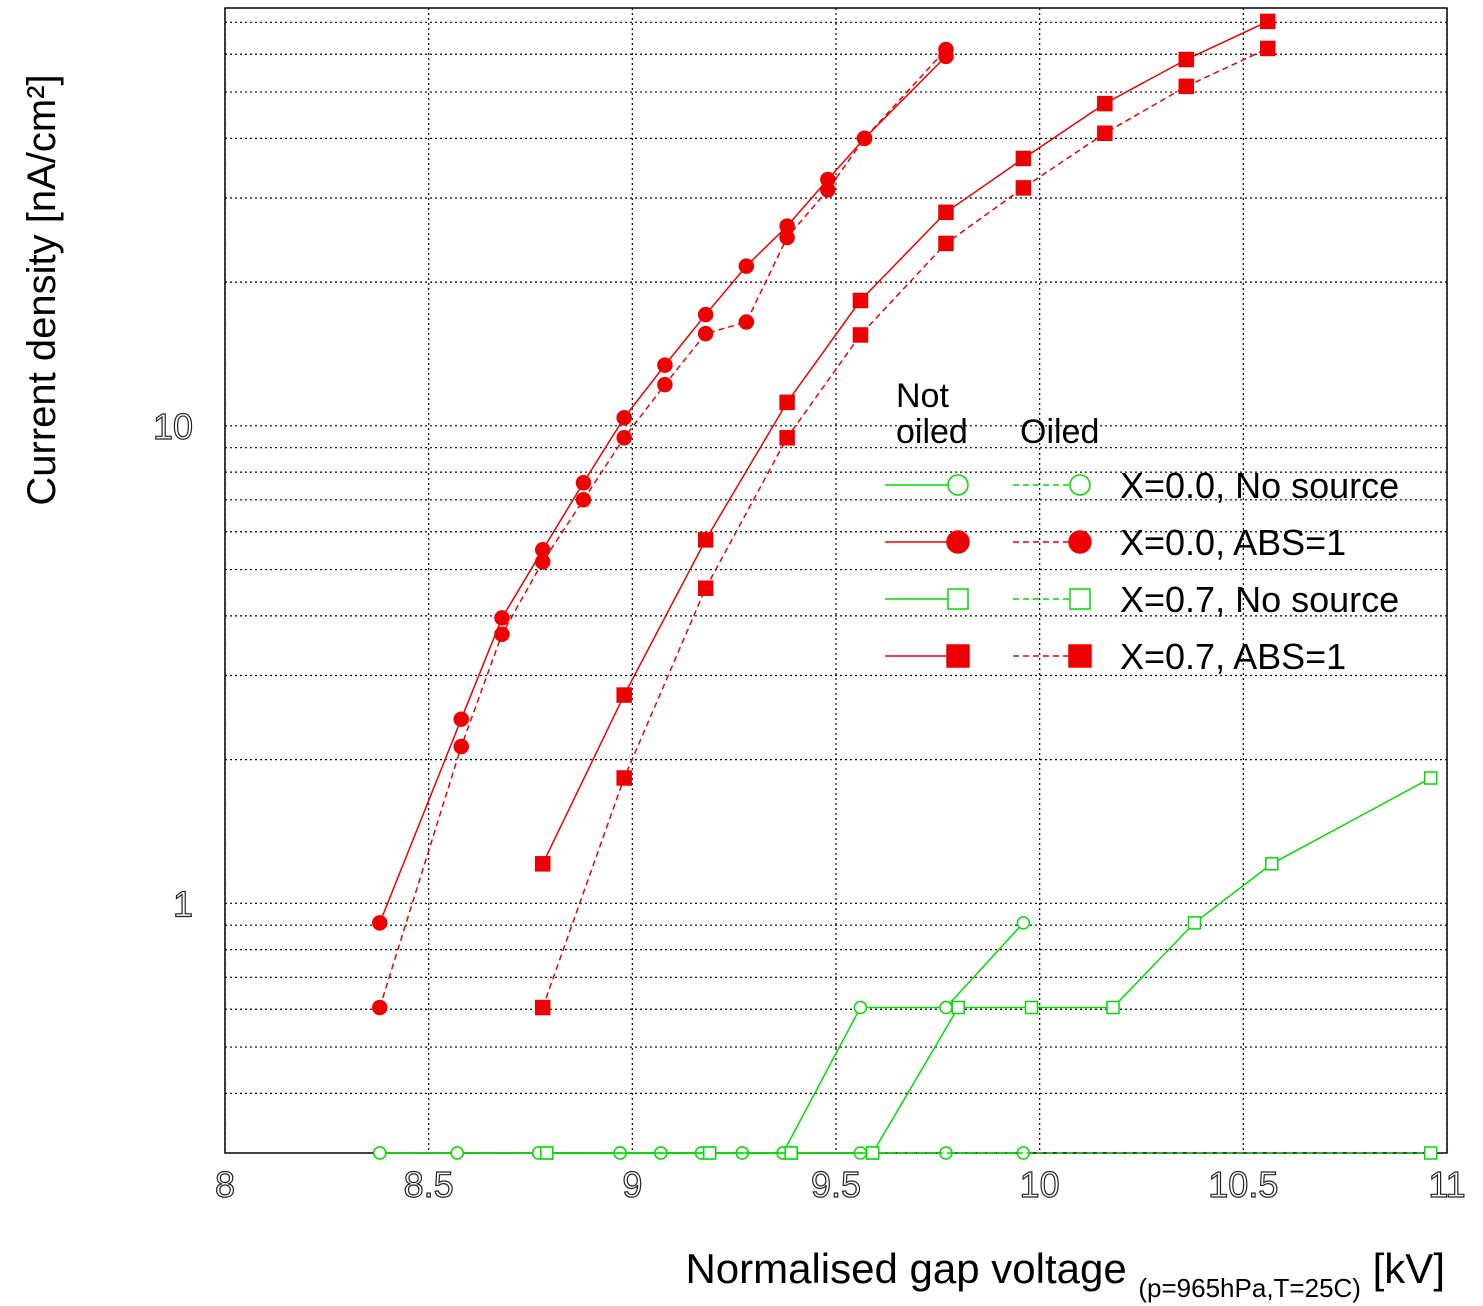 This screenshot has width=1483, height=1306. I want to click on x-tick-label: 10, so click(1040, 1184).